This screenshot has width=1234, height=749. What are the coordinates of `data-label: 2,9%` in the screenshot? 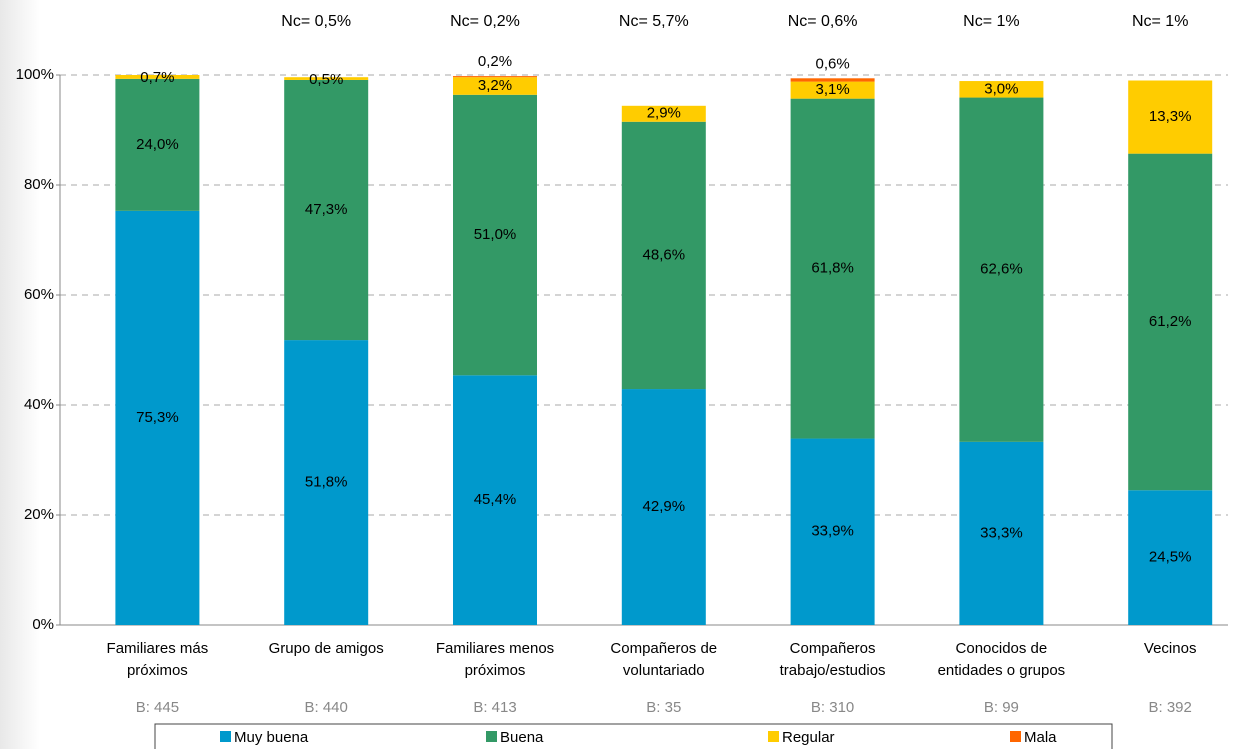 It's located at (664, 113).